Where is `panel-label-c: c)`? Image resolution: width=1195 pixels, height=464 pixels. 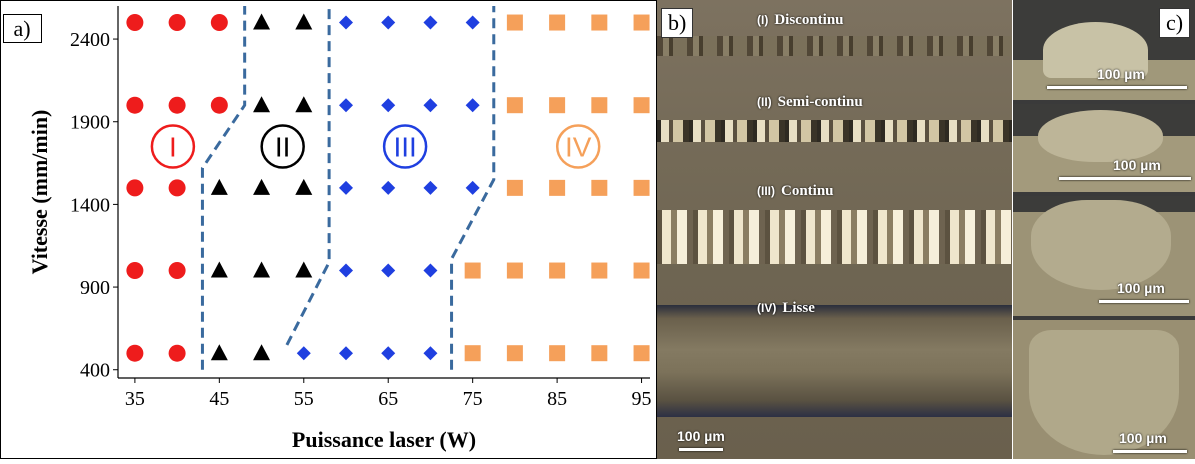
panel-label-c: c) is located at coordinates (1175, 23).